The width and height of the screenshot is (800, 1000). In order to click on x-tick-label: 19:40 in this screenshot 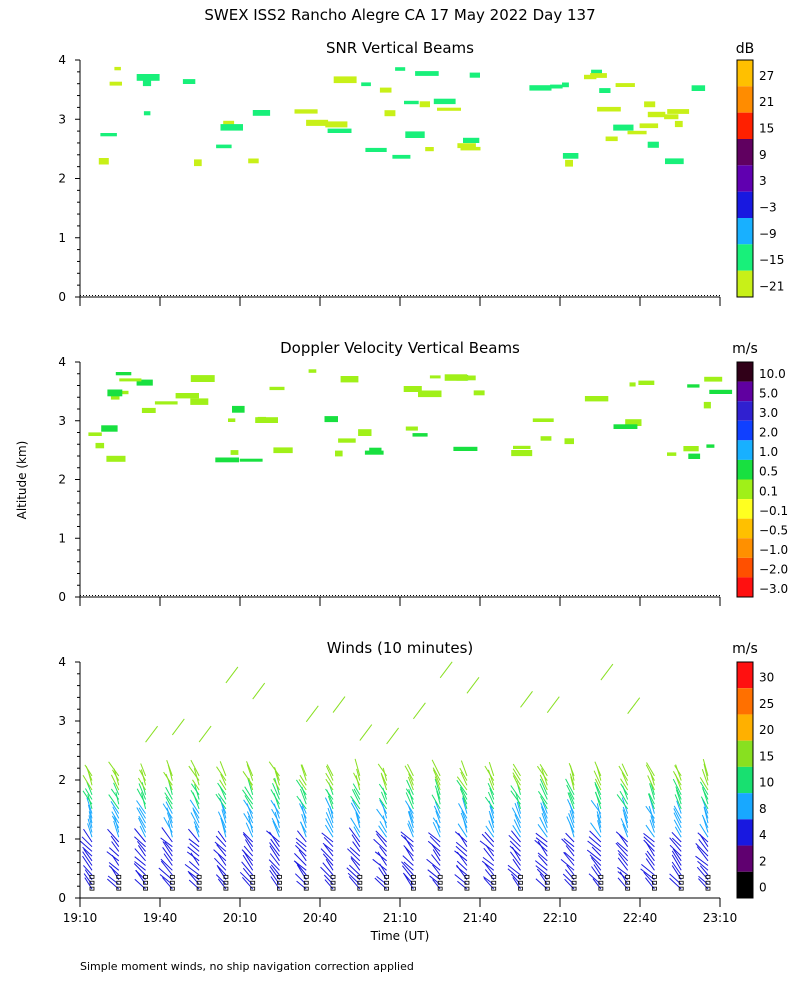, I will do `click(160, 918)`.